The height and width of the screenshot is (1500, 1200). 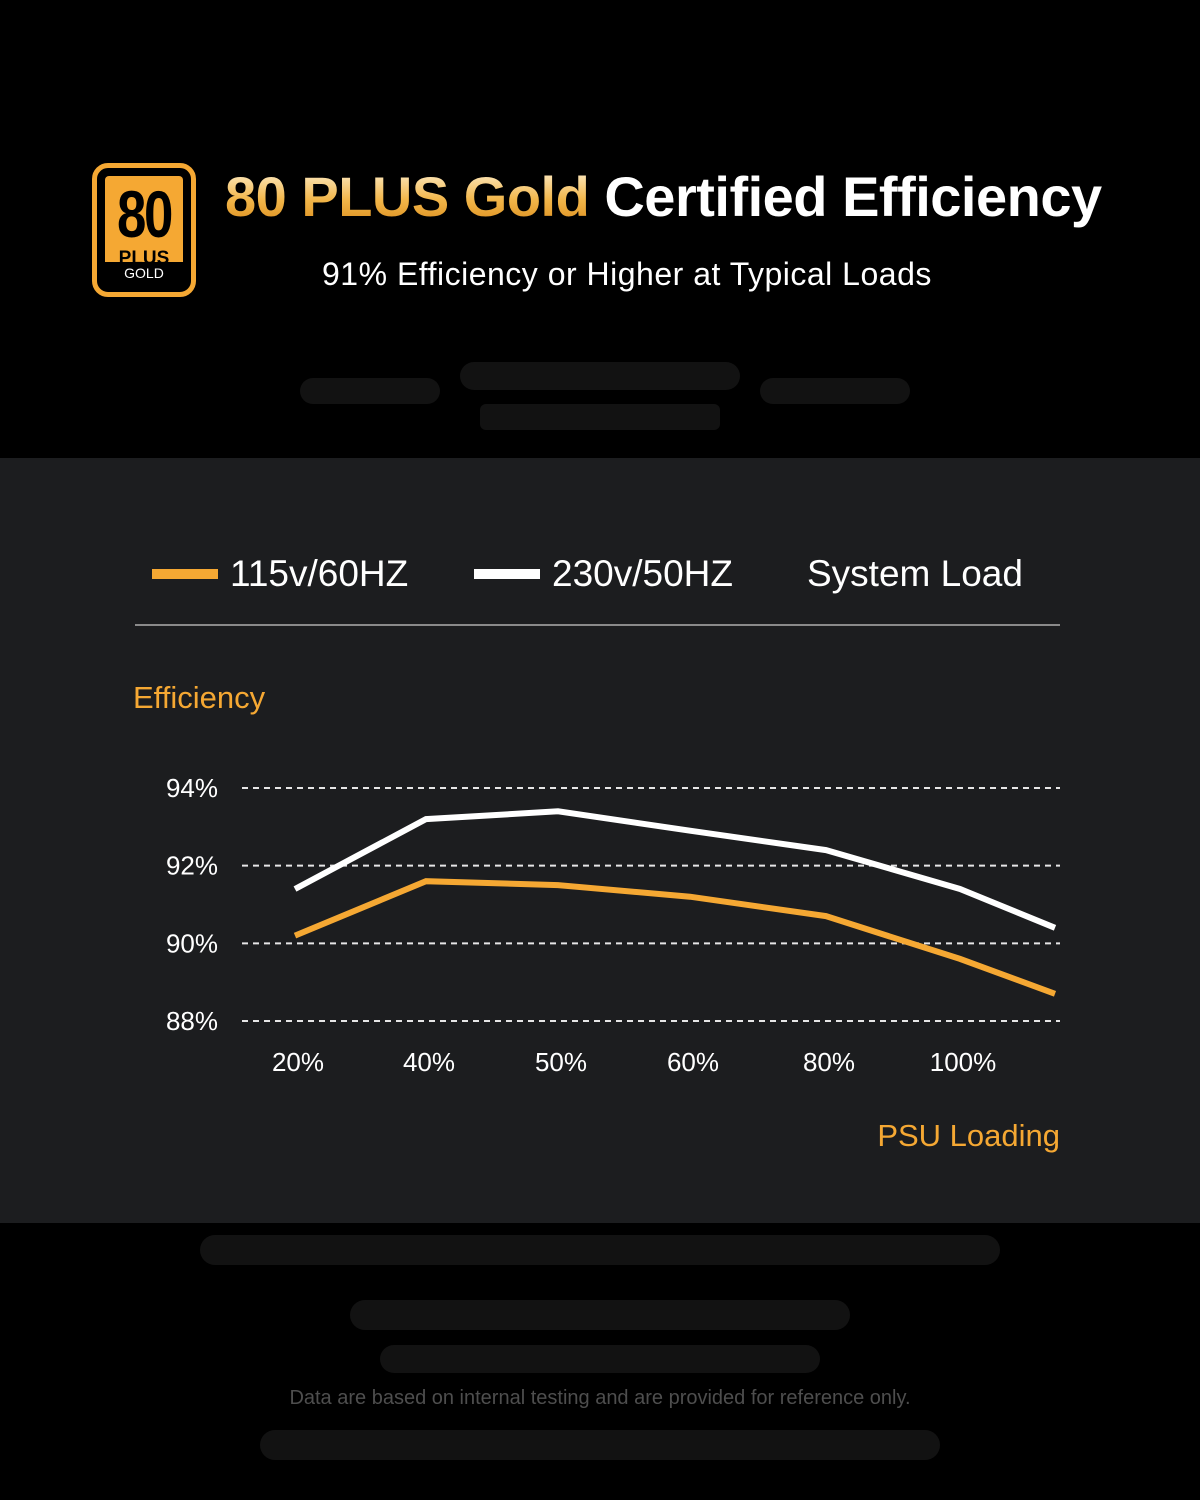 I want to click on 80-plus-gold-logo: 80 PLUS GOLD, so click(x=144, y=230).